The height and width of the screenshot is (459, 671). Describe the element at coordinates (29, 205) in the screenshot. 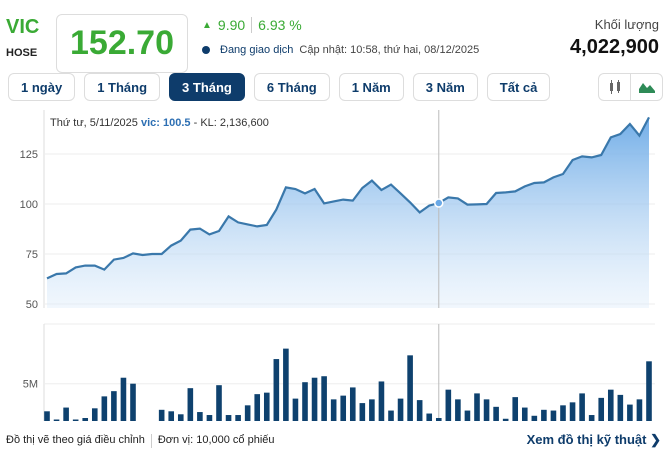

I see `y-tick-label: 100` at that location.